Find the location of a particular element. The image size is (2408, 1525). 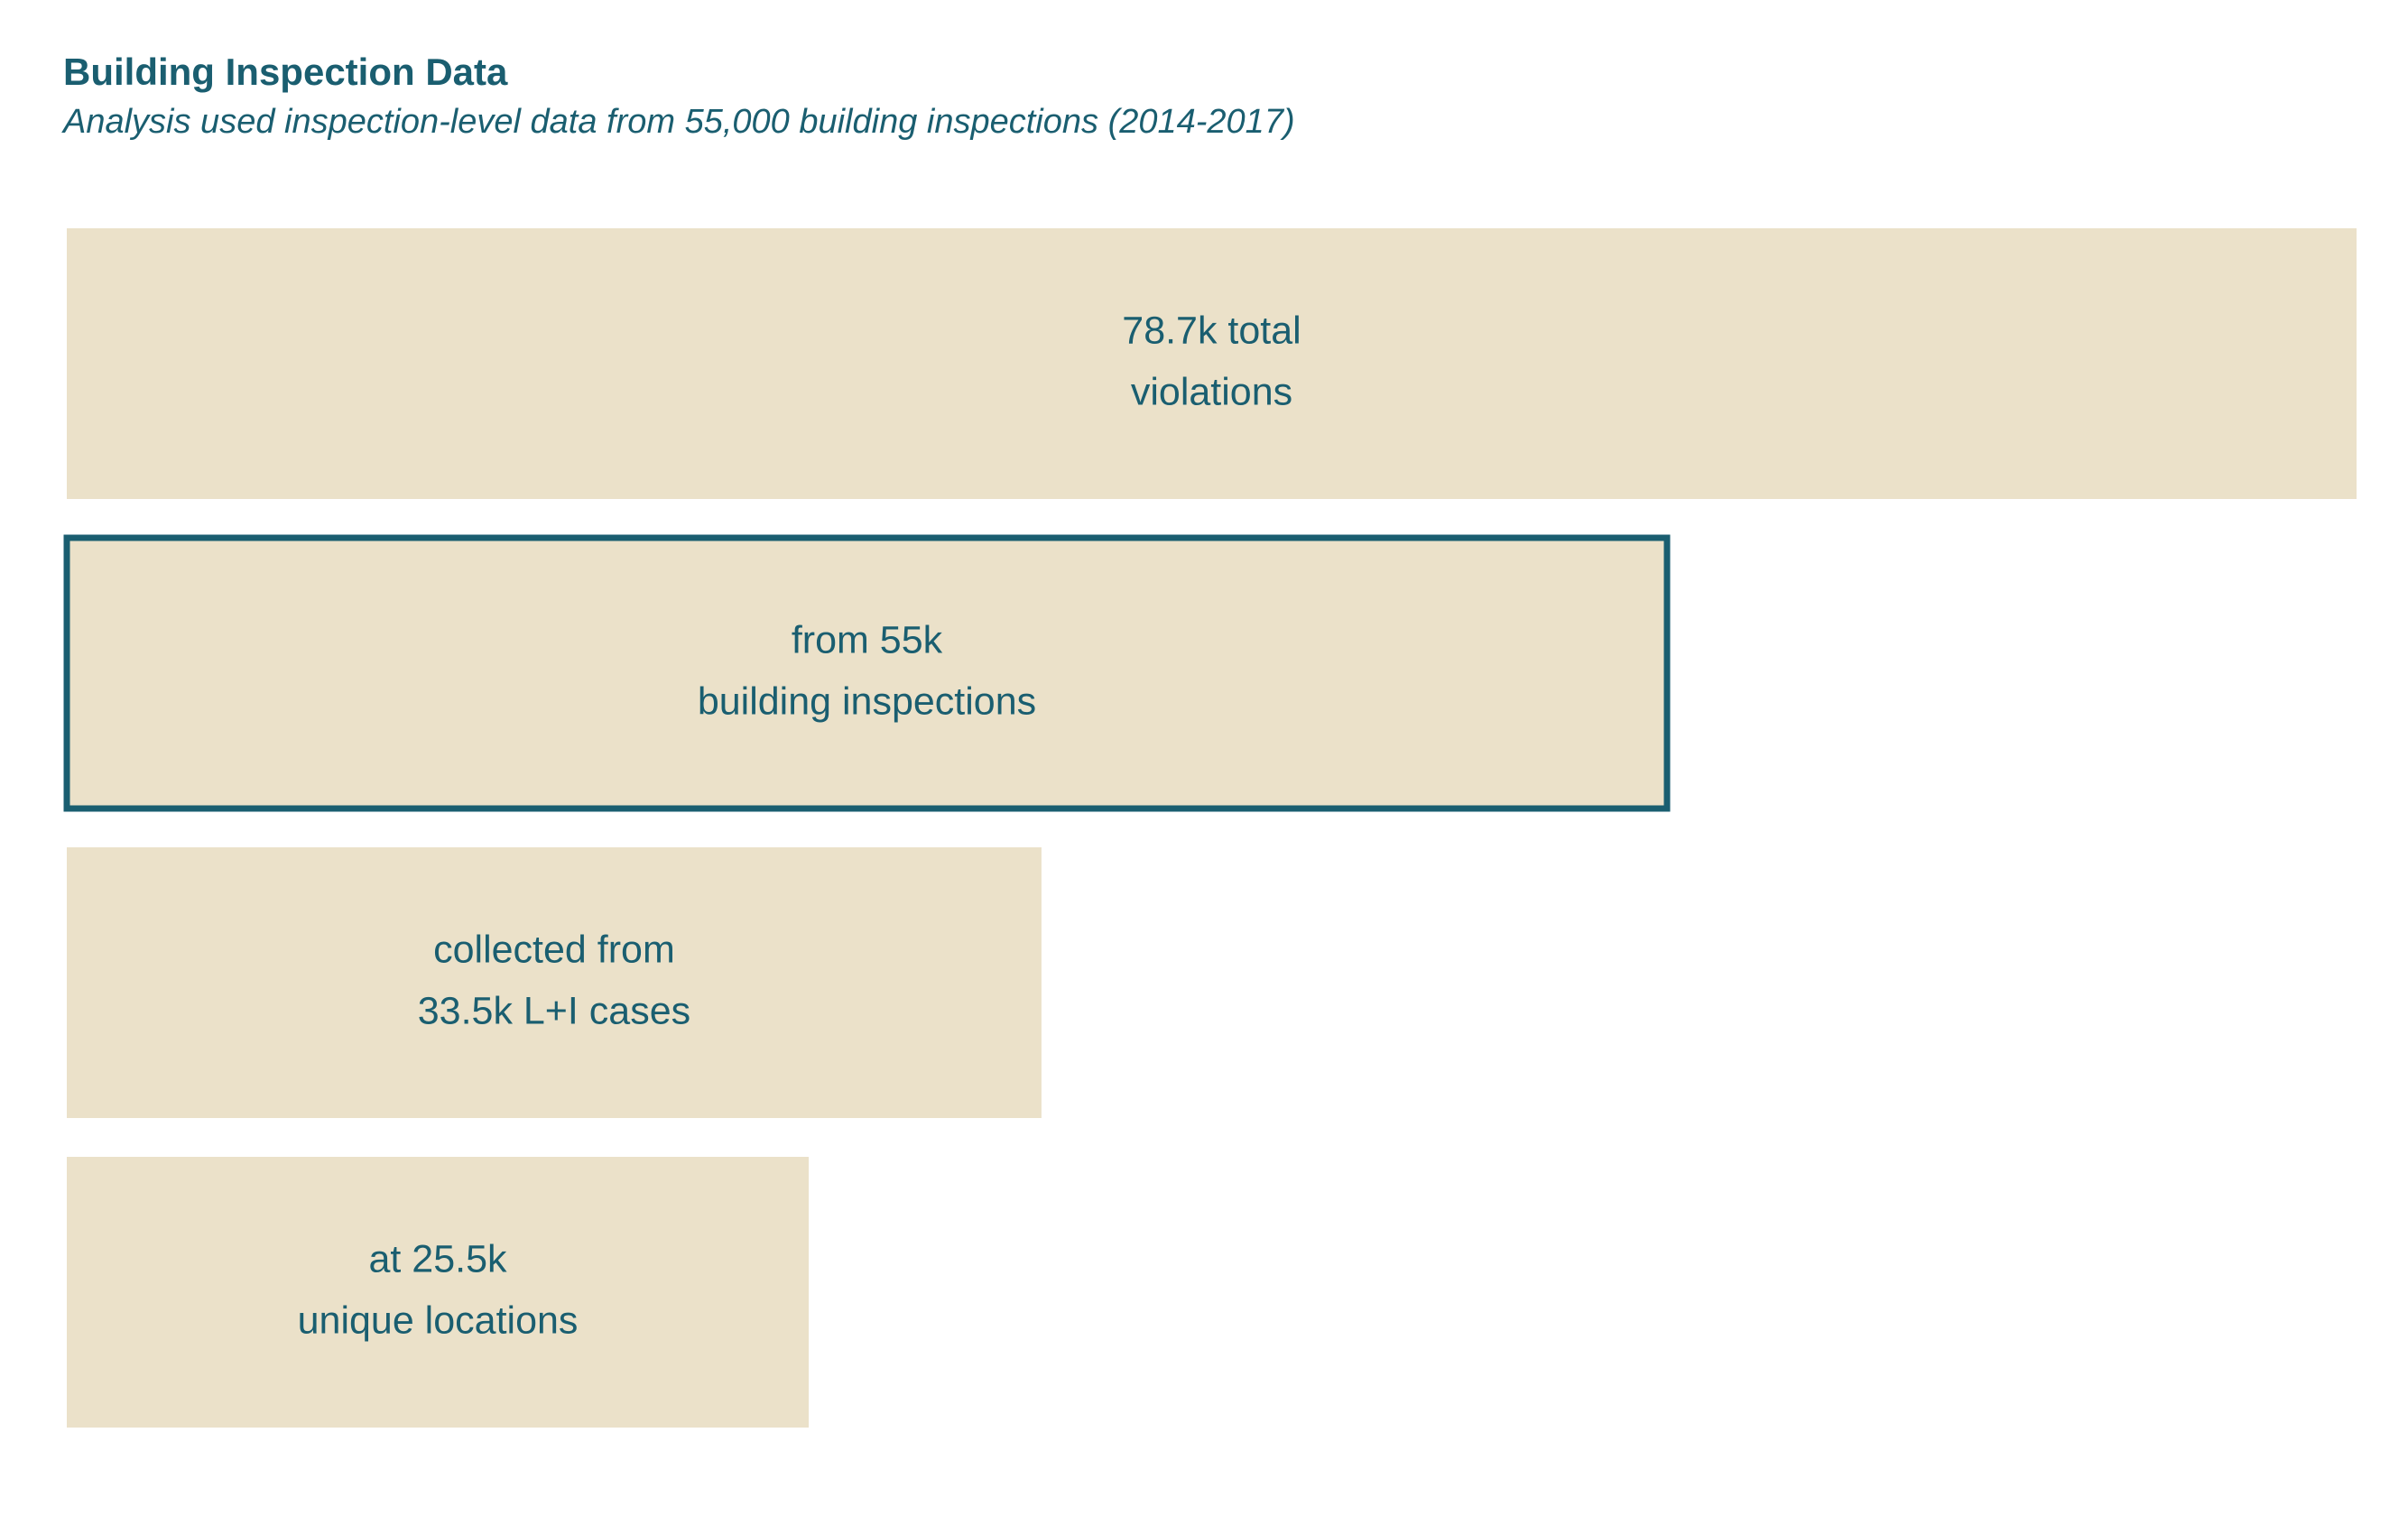

bar-label-line: unique locations is located at coordinates (438, 1320).